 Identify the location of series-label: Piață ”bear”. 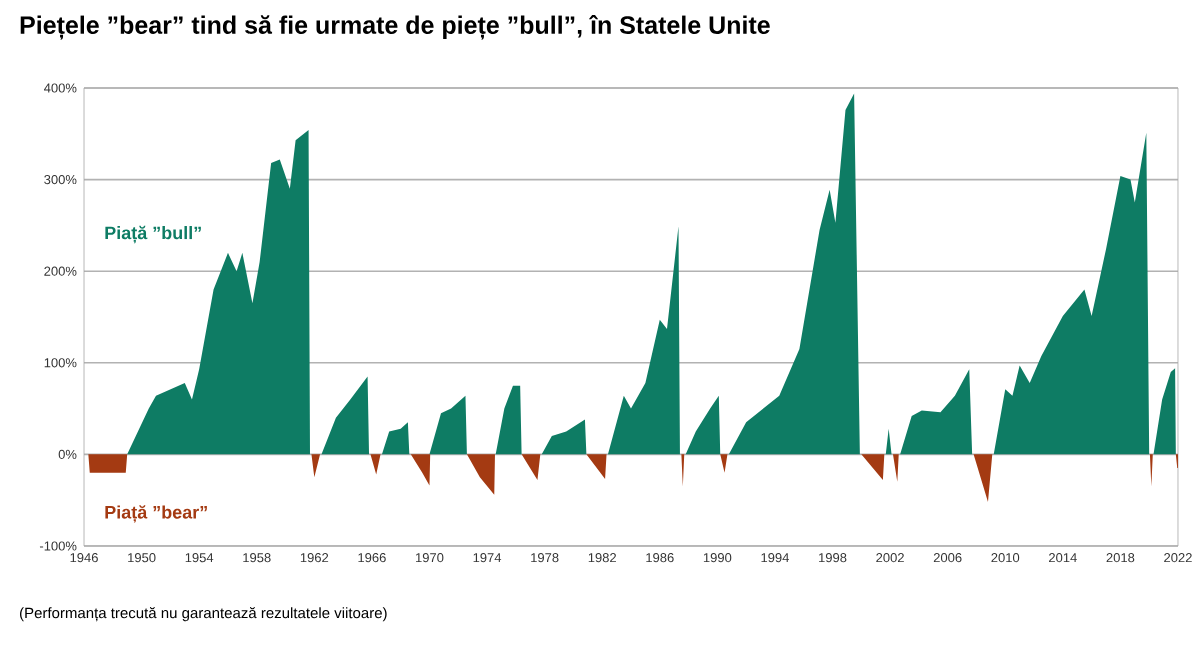
(156, 514).